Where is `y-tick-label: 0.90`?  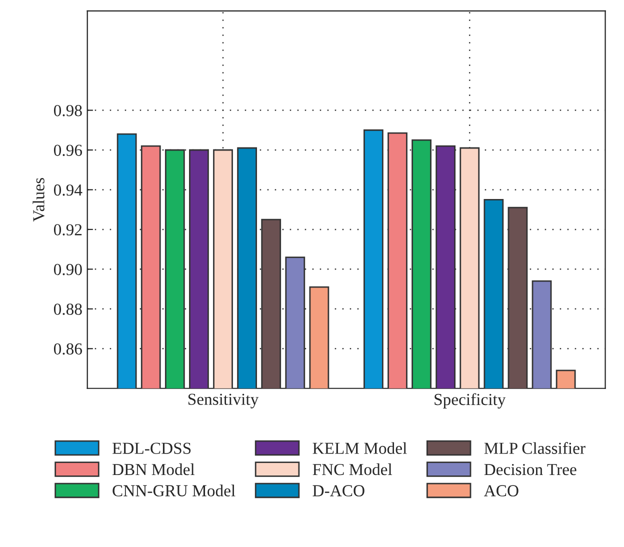 y-tick-label: 0.90 is located at coordinates (68, 270).